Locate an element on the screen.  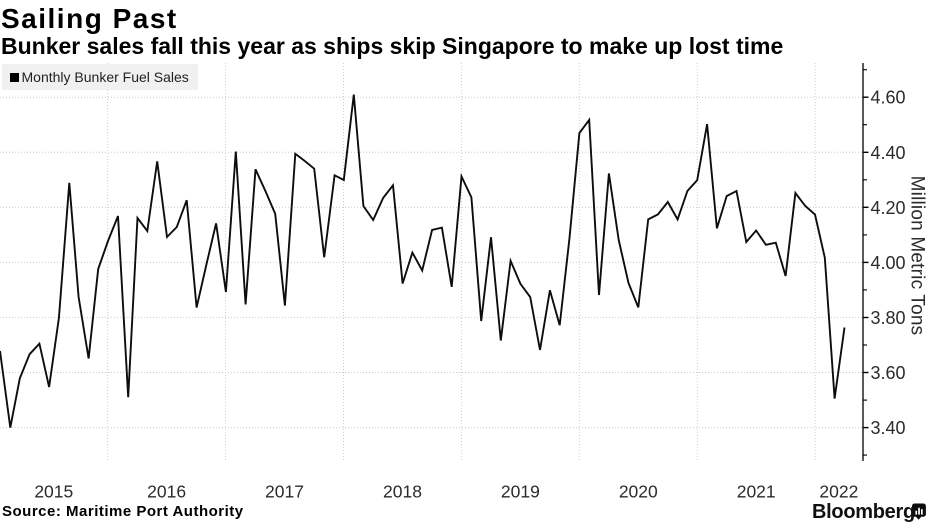
svg-text: 3.80 is located at coordinates (888, 318).